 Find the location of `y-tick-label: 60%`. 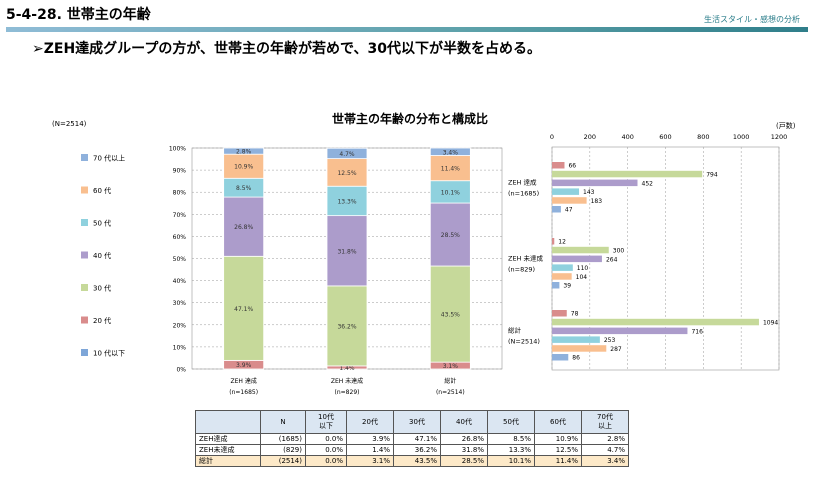

y-tick-label: 60% is located at coordinates (180, 237).